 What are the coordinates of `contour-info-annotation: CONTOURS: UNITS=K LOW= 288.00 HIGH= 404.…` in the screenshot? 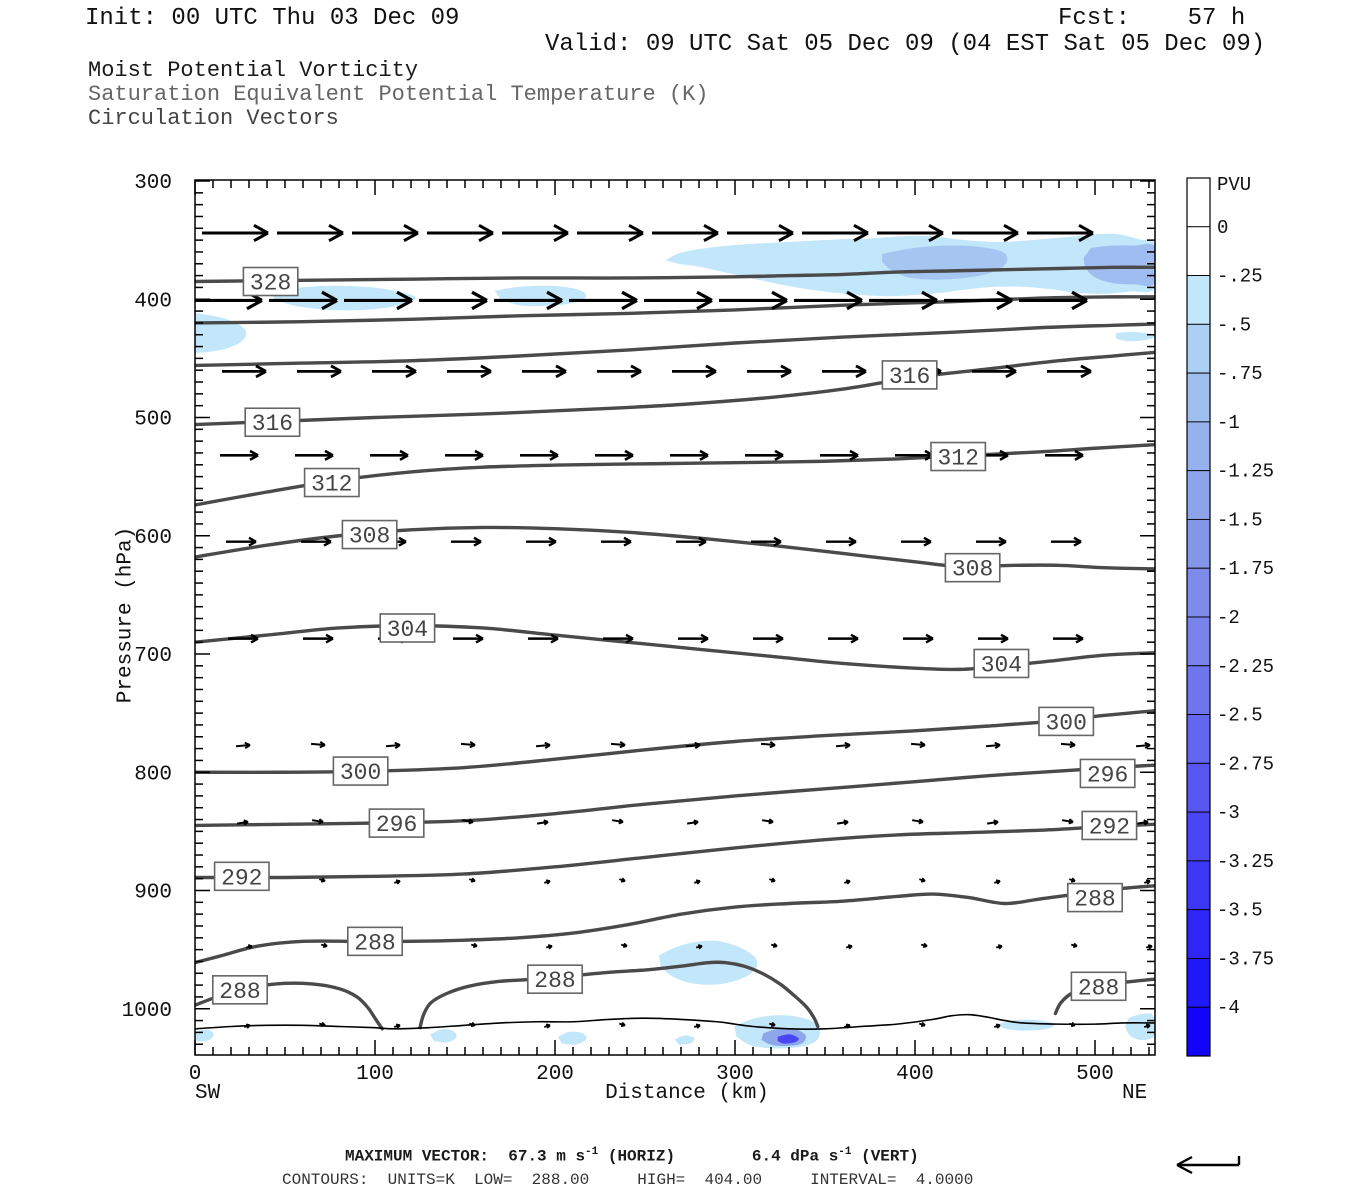 It's located at (628, 1180).